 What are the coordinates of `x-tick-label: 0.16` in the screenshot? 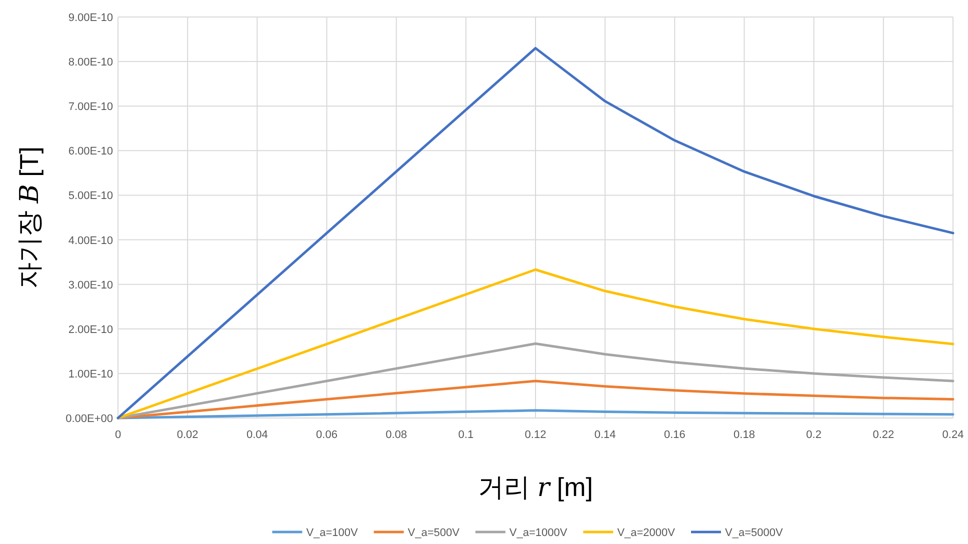 It's located at (675, 435).